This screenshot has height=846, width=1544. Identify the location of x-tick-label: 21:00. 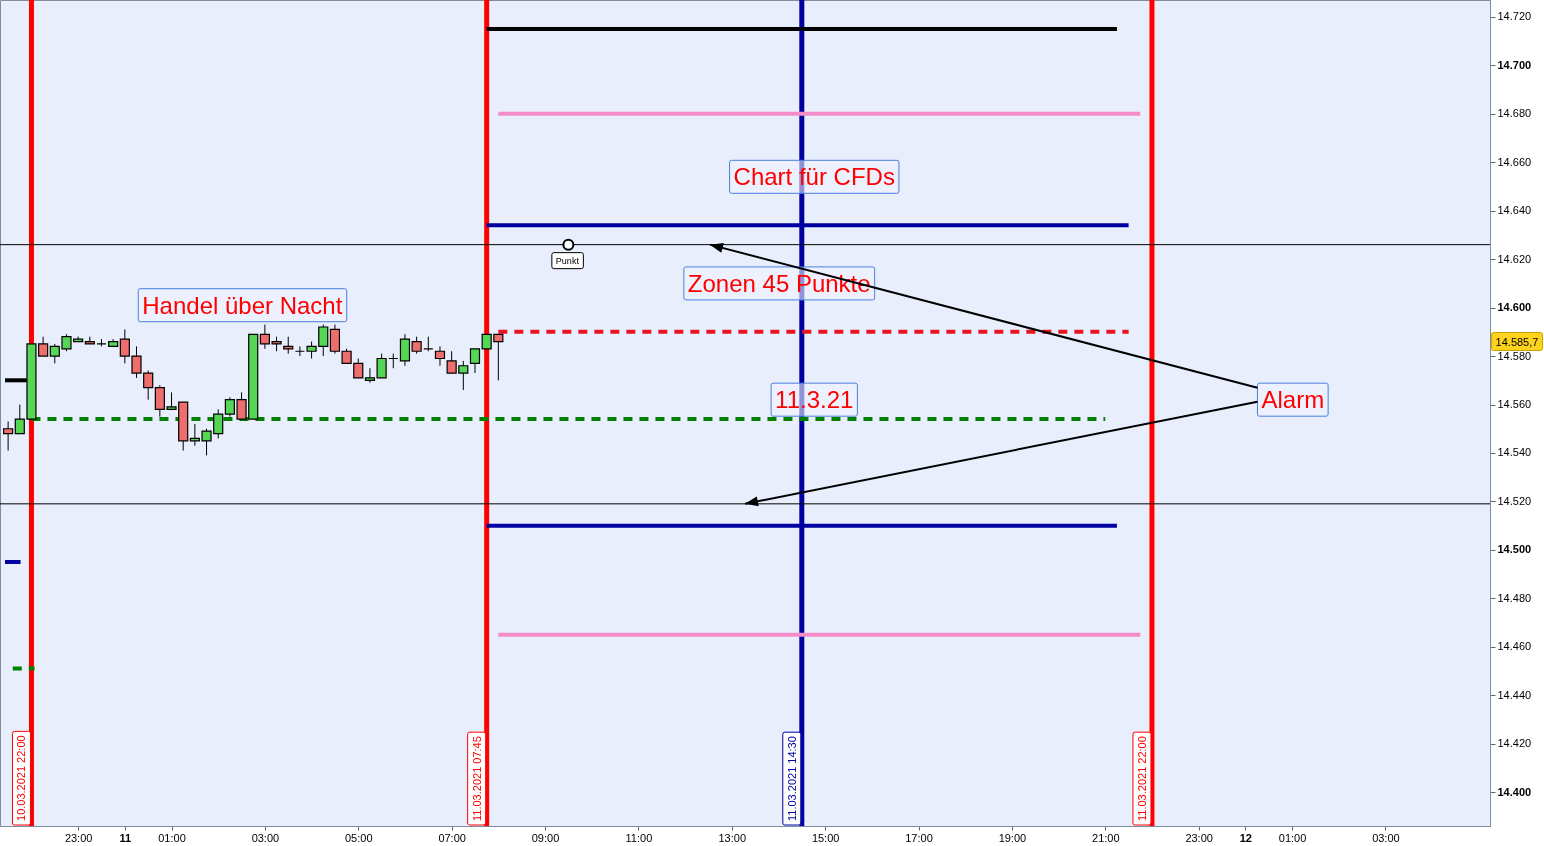
(1106, 837).